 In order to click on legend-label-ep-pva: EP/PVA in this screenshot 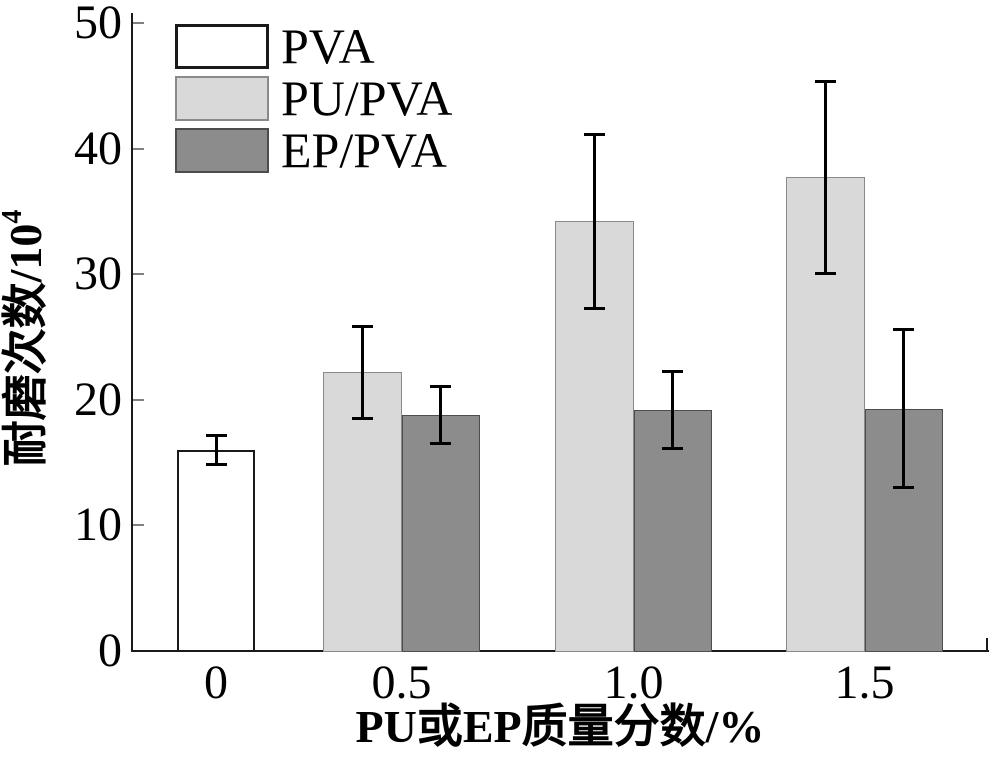, I will do `click(364, 150)`.